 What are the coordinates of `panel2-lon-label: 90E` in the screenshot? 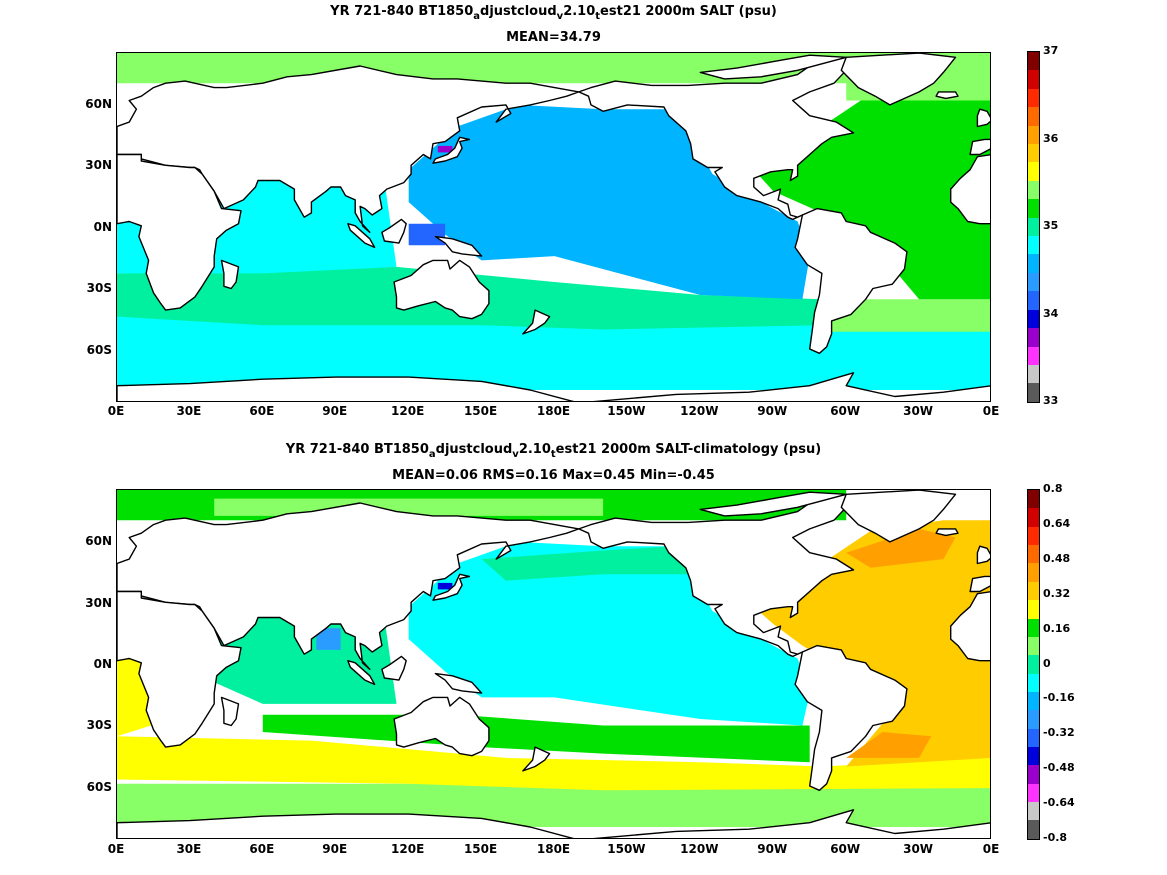 It's located at (335, 849).